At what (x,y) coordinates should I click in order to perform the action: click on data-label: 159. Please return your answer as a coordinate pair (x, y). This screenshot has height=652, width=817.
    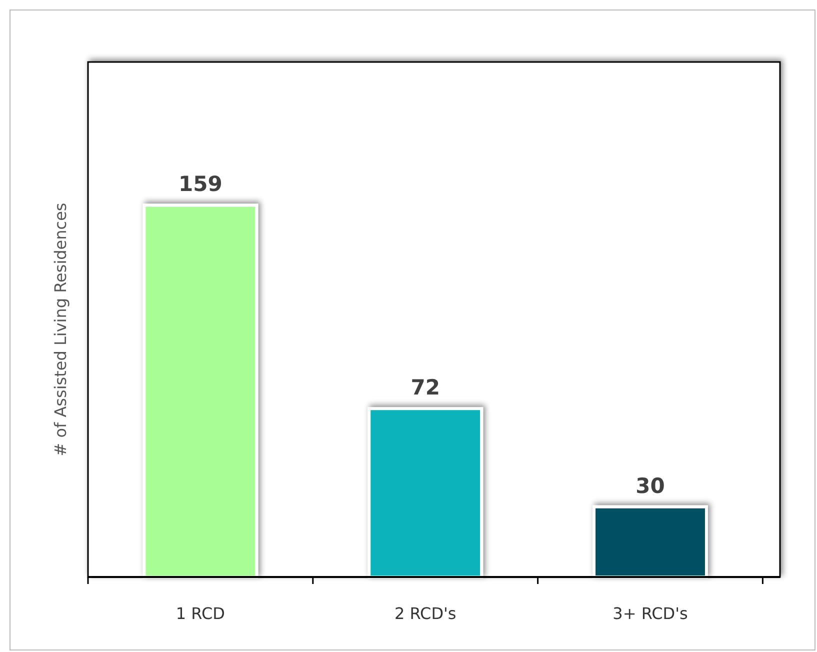
    Looking at the image, I should click on (200, 184).